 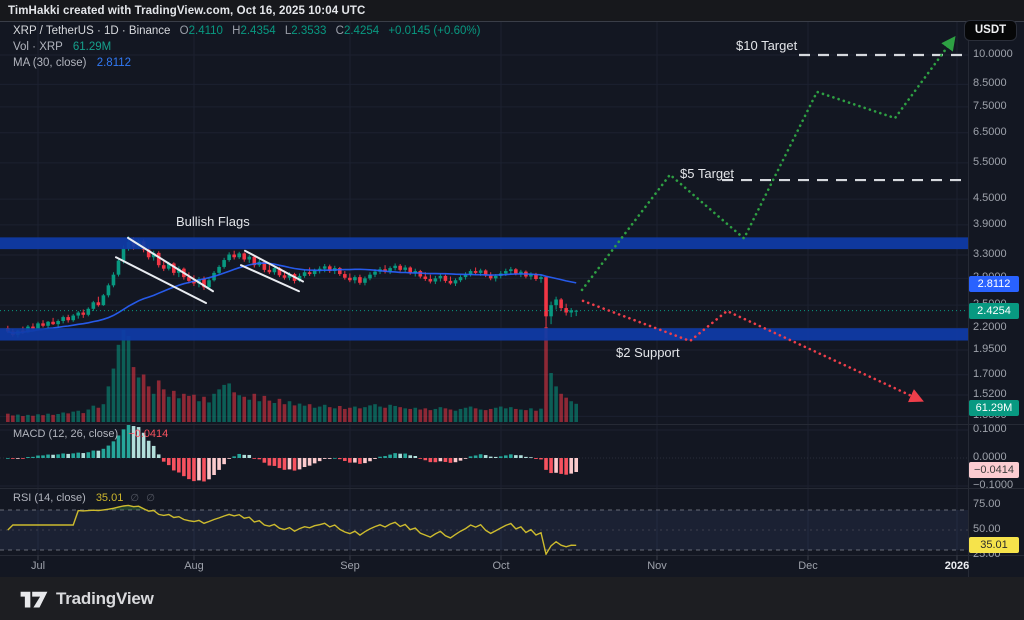 I want to click on low-label: L, so click(x=288, y=31).